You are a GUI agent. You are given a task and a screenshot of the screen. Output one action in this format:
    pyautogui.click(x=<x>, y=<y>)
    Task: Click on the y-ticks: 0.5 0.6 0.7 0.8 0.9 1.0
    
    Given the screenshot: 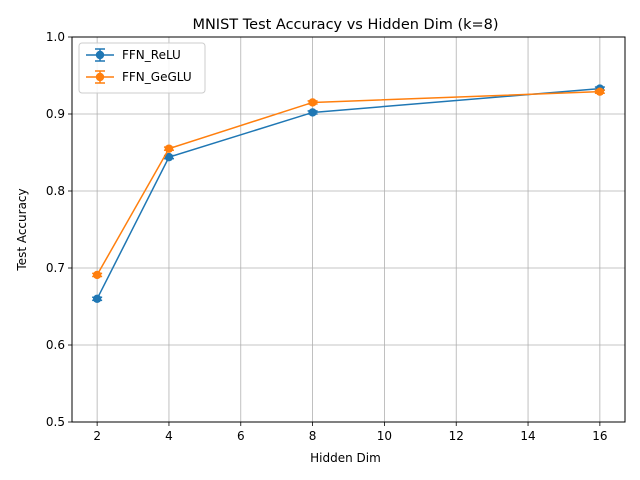 What is the action you would take?
    pyautogui.click(x=59, y=229)
    